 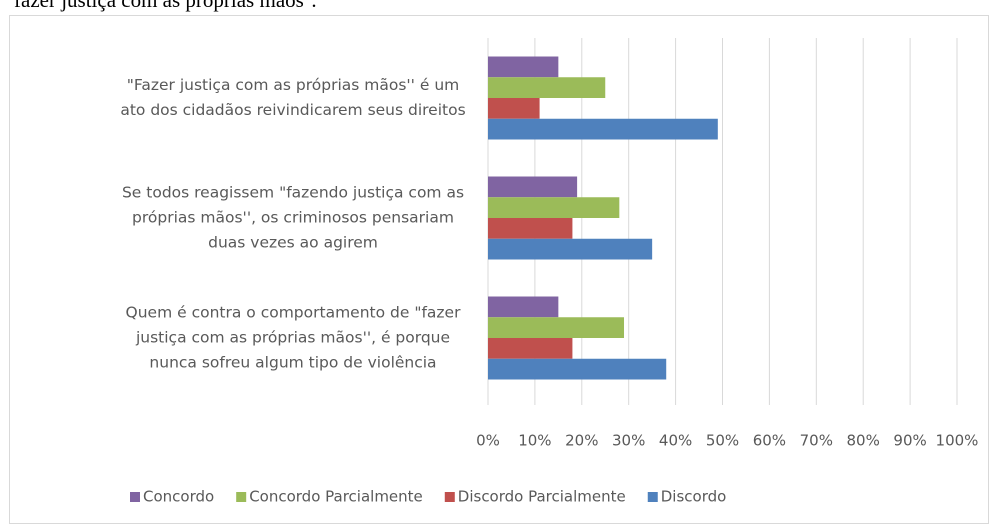 I want to click on x-tick-label: 100%, so click(x=957, y=441).